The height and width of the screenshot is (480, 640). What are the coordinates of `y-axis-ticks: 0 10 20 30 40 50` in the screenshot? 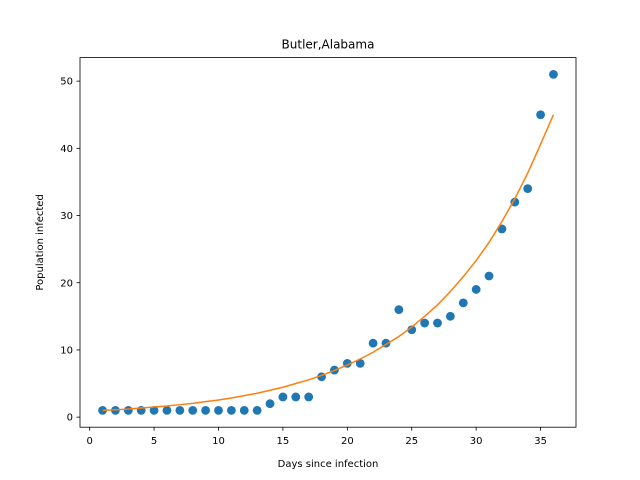 It's located at (70, 250).